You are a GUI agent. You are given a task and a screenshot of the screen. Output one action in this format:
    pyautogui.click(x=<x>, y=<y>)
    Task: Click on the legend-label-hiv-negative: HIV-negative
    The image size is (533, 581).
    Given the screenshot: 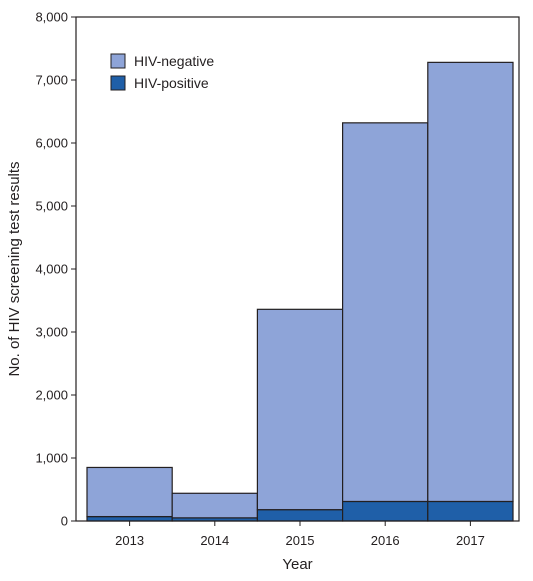 What is the action you would take?
    pyautogui.click(x=174, y=61)
    